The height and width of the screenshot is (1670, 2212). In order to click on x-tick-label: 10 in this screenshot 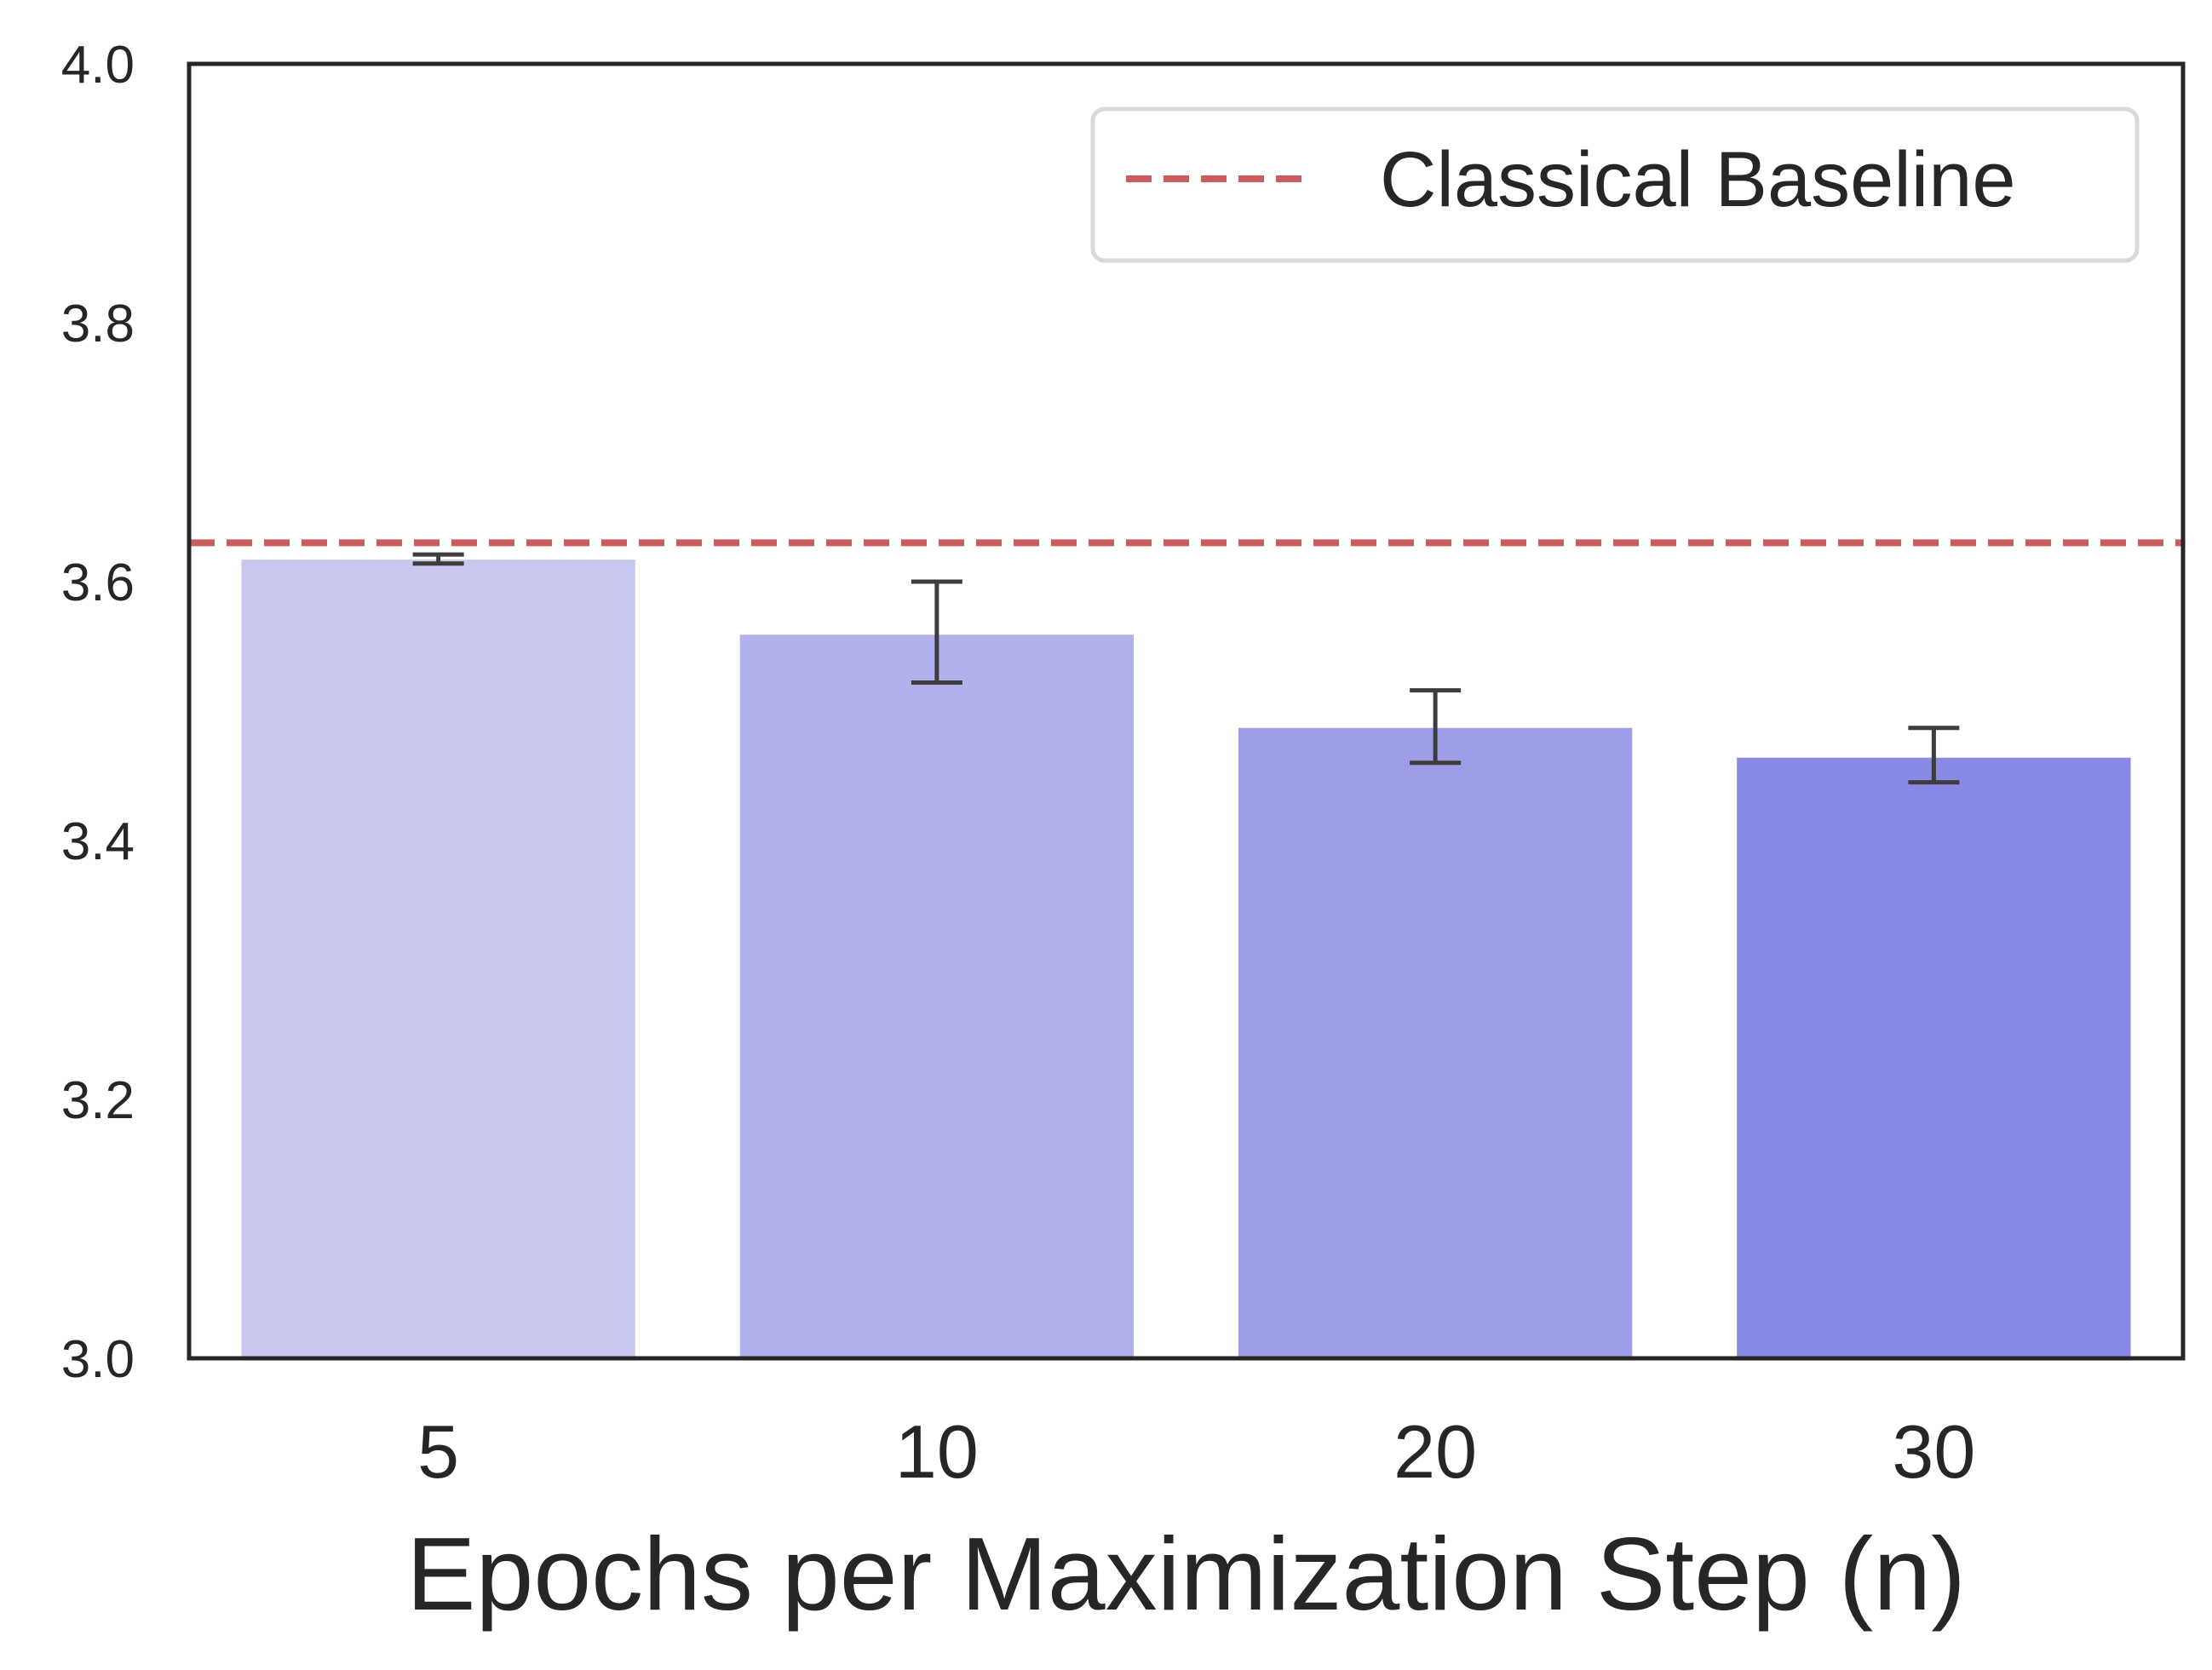, I will do `click(937, 1451)`.